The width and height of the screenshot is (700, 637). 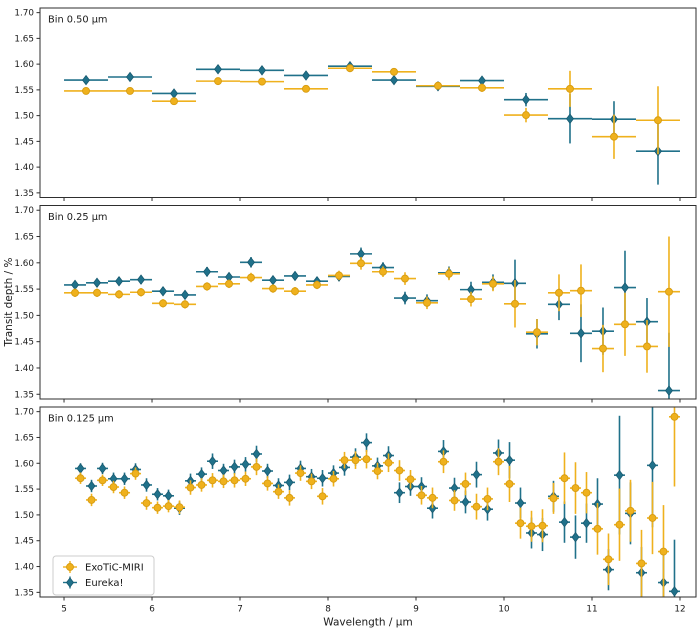 I want to click on legend-frame, so click(x=103, y=575).